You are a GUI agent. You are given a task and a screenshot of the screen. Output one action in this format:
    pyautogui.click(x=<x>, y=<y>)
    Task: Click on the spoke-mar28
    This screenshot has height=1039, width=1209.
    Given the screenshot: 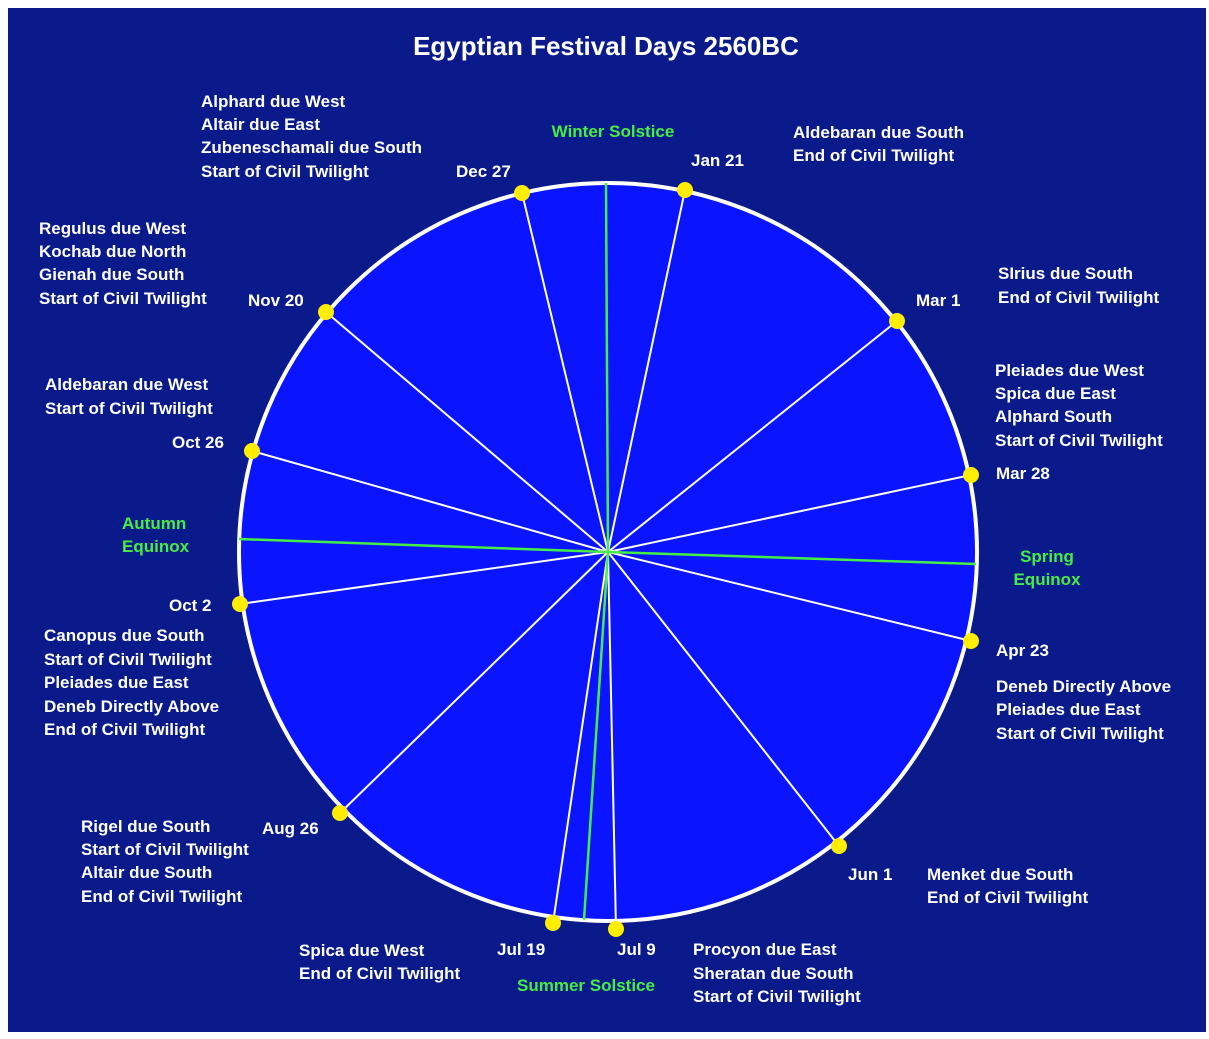 What is the action you would take?
    pyautogui.click(x=789, y=513)
    